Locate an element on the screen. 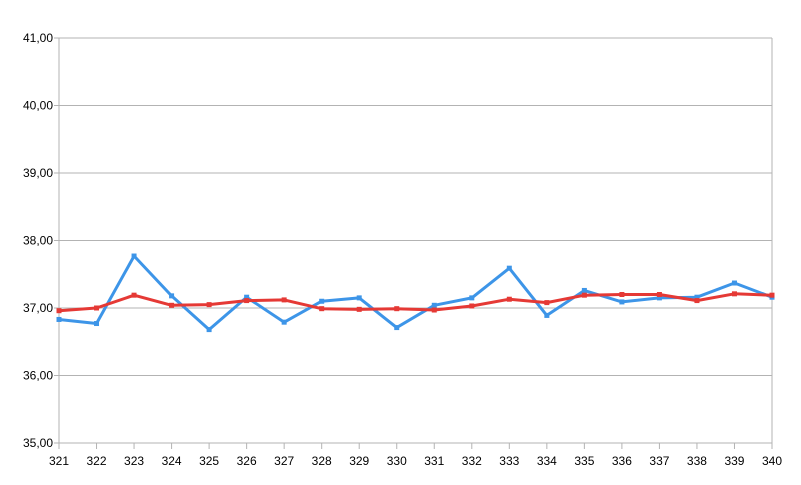  x-tick-label: 330 is located at coordinates (397, 461).